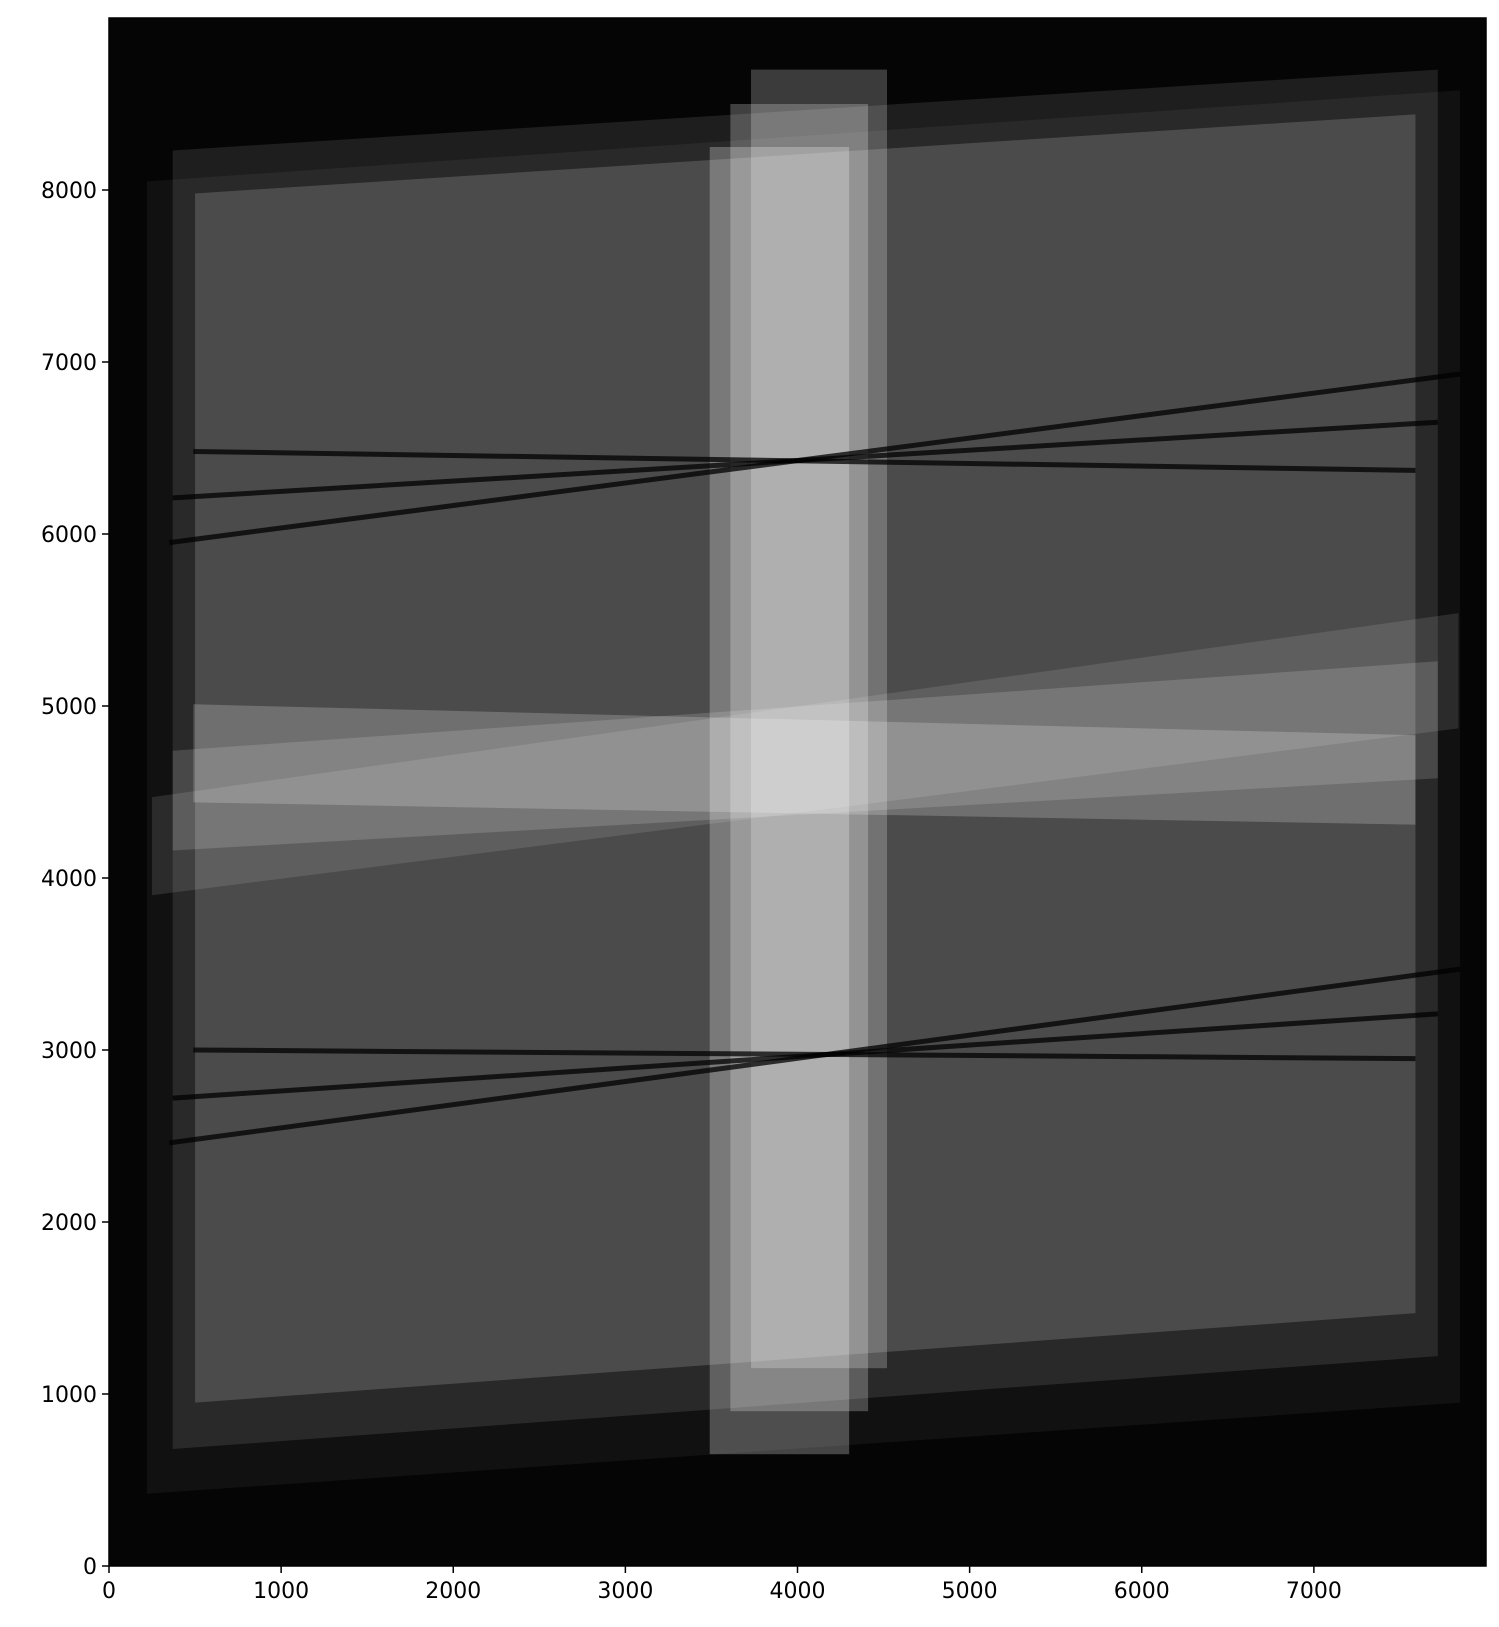  I want to click on x-tick-label: 2000, so click(453, 1591).